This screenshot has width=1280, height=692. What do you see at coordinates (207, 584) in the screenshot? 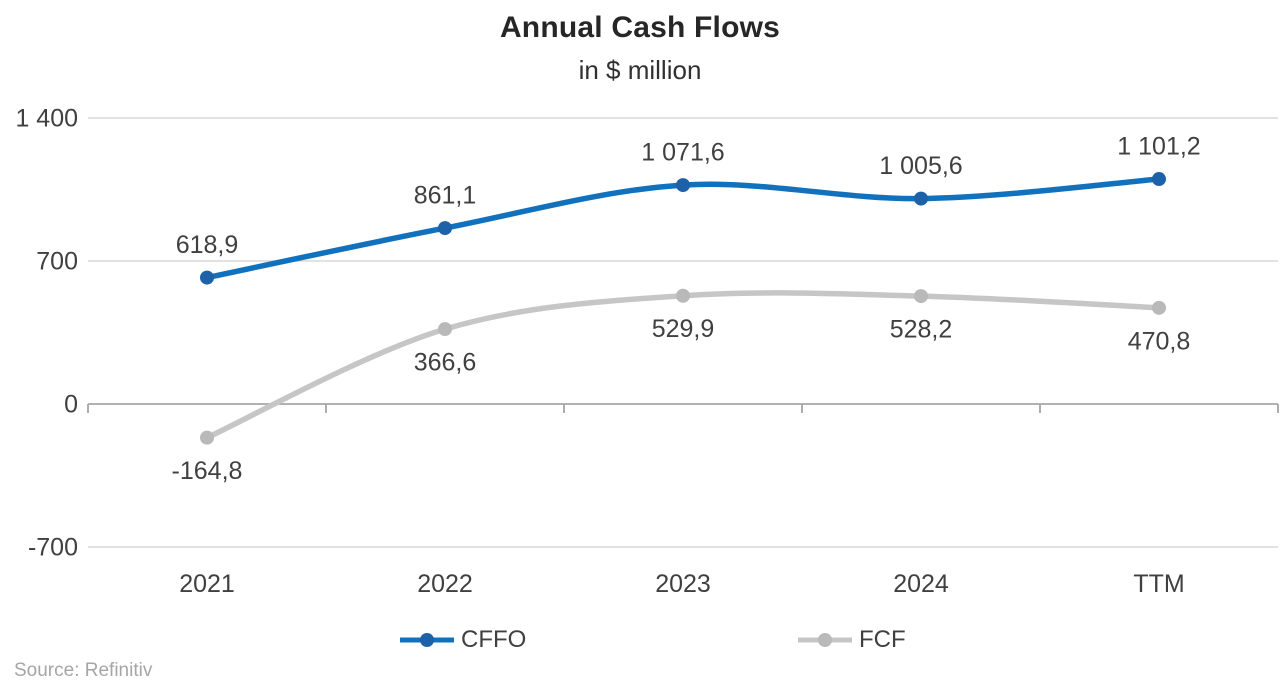
I see `x-axis-label-2021: 2021` at bounding box center [207, 584].